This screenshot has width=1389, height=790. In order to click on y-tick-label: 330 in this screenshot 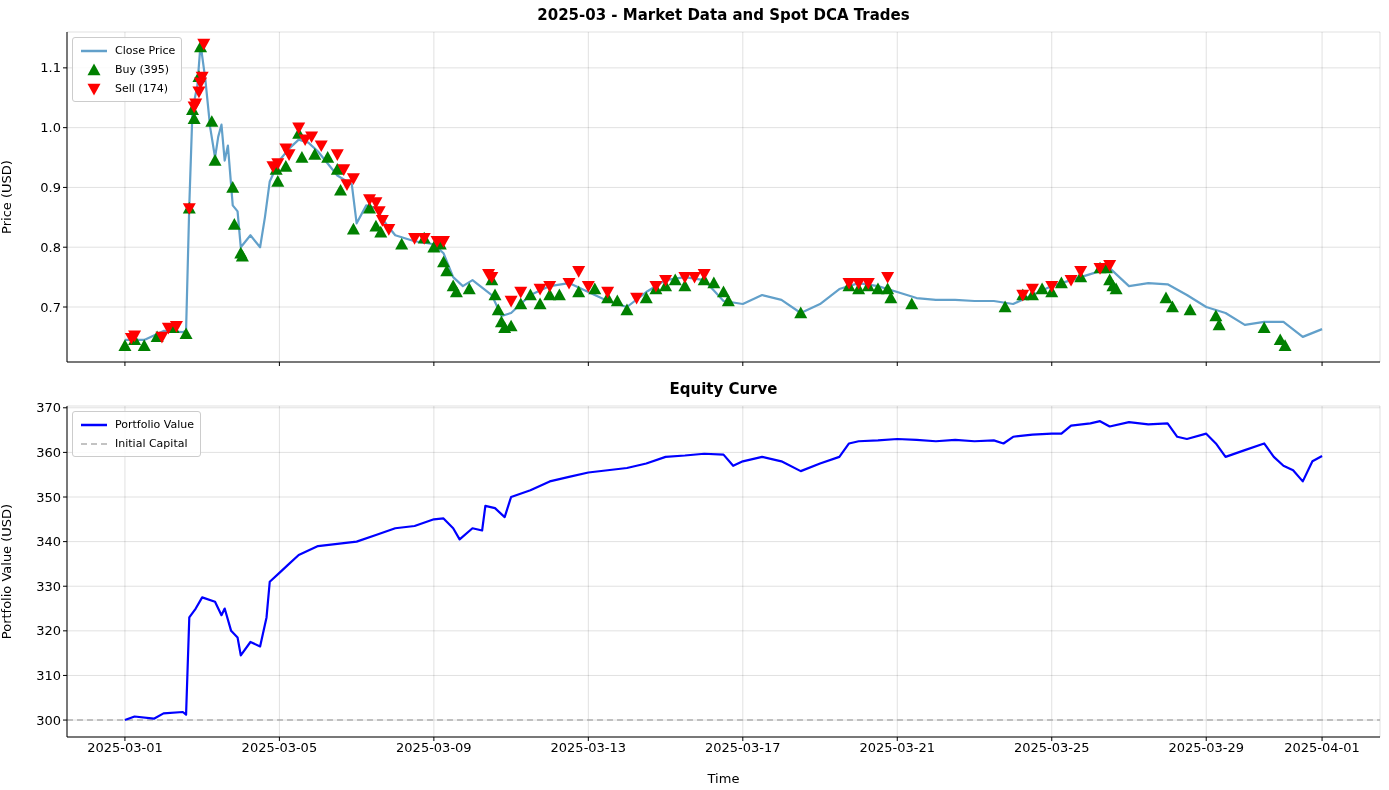, I will do `click(48, 586)`.